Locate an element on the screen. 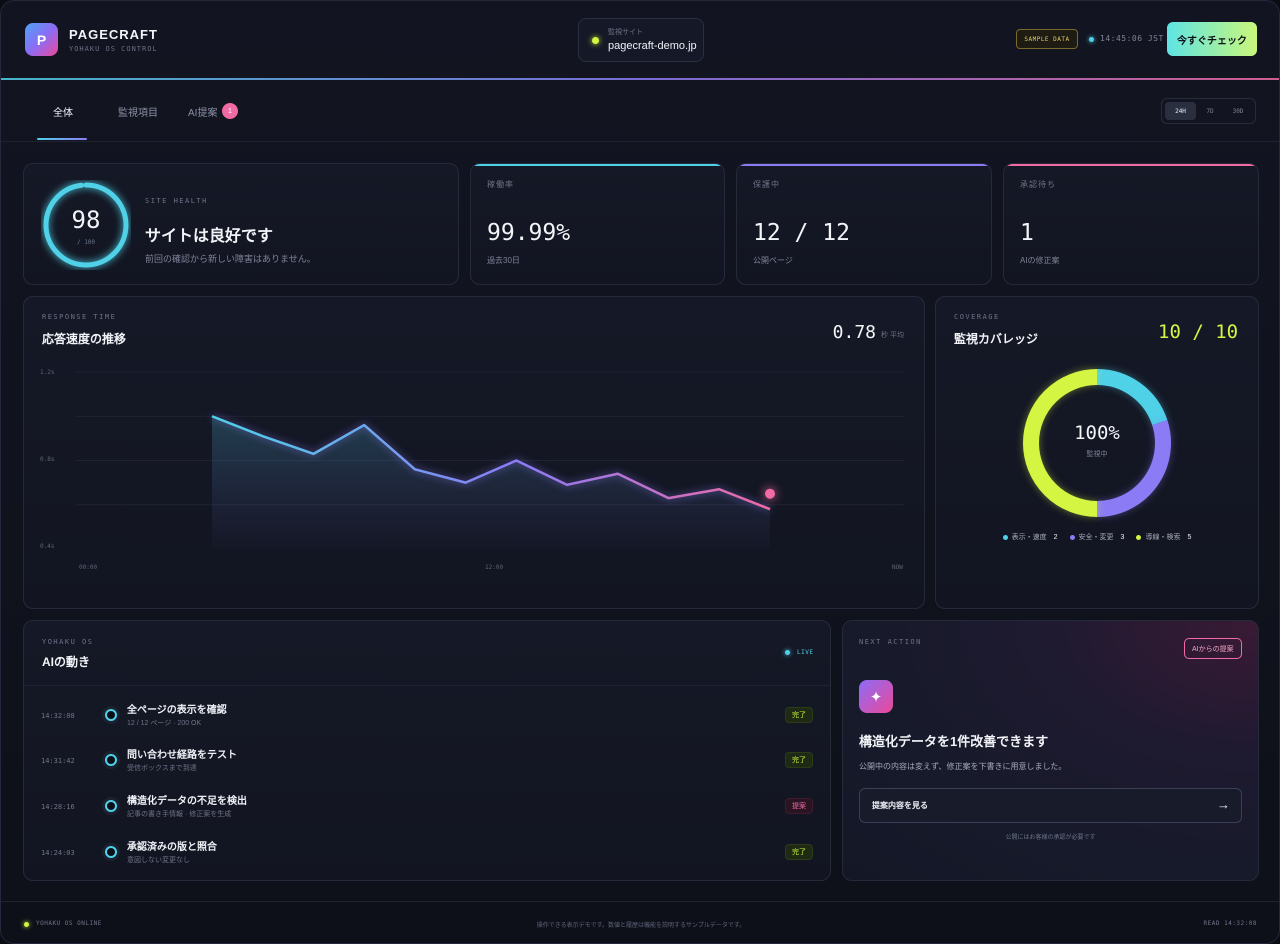  active-tab-indicator is located at coordinates (62, 139).